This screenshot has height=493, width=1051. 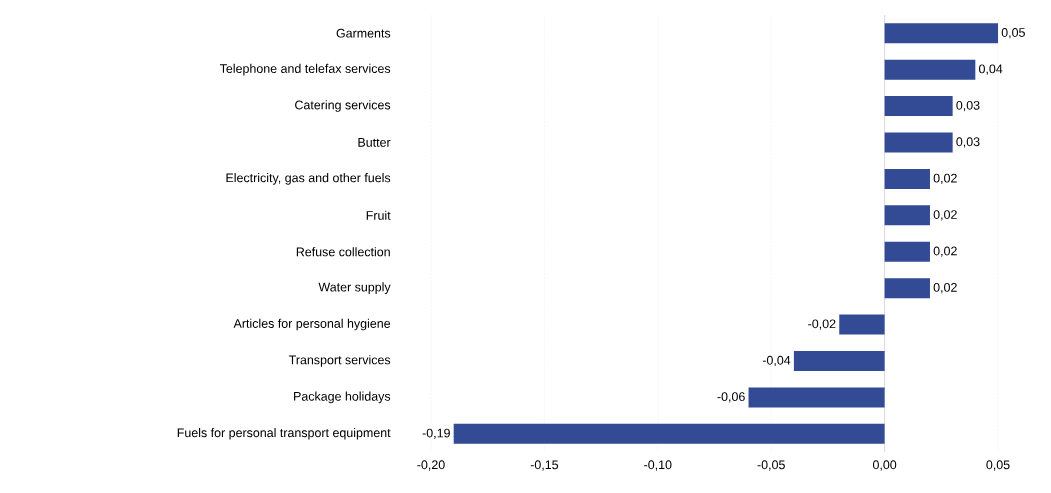 What do you see at coordinates (363, 33) in the screenshot?
I see `y-tick-label: Garments` at bounding box center [363, 33].